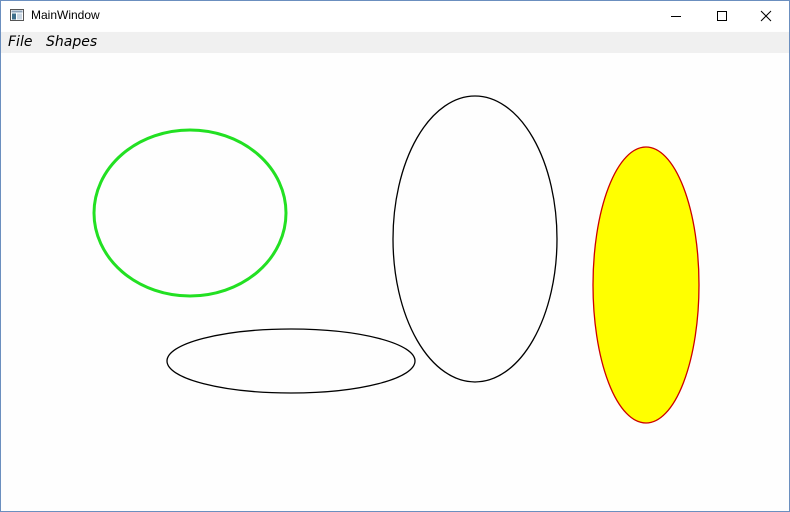 The width and height of the screenshot is (790, 512). I want to click on window-title: MainWindow, so click(65, 15).